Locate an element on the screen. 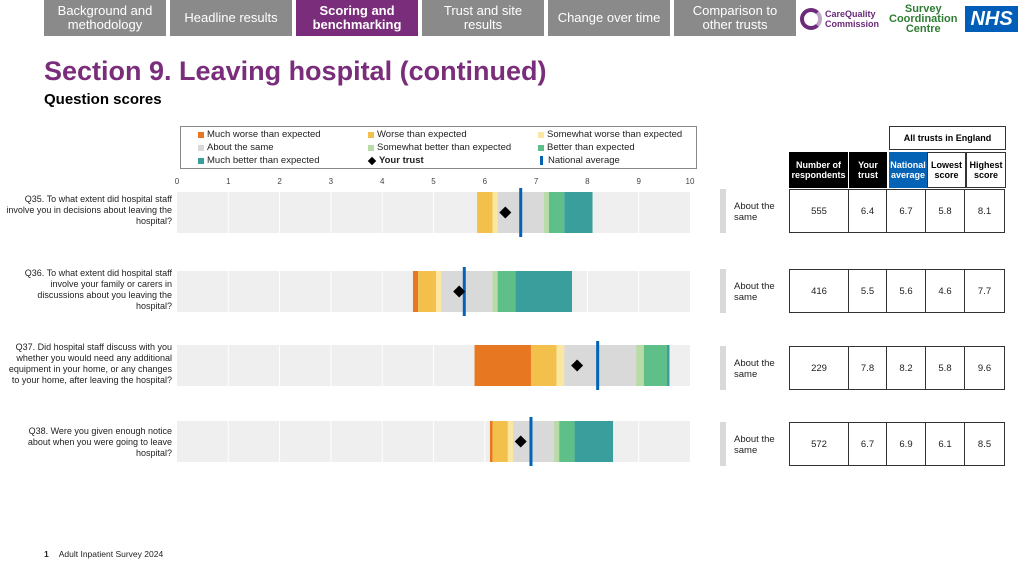  legend-swatch-somewhat-worse is located at coordinates (541, 134).